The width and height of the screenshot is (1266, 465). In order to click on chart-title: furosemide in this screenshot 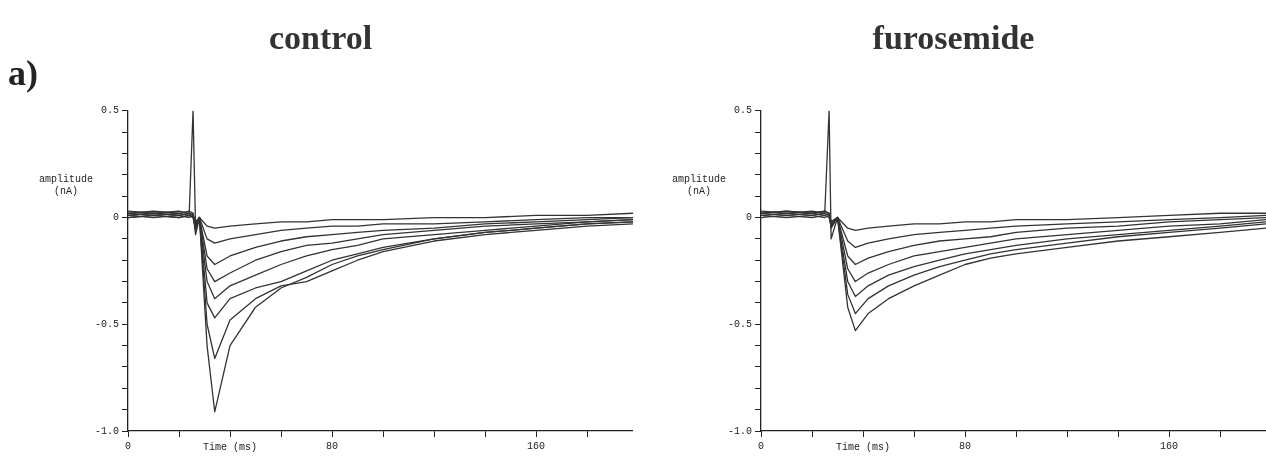, I will do `click(953, 38)`.